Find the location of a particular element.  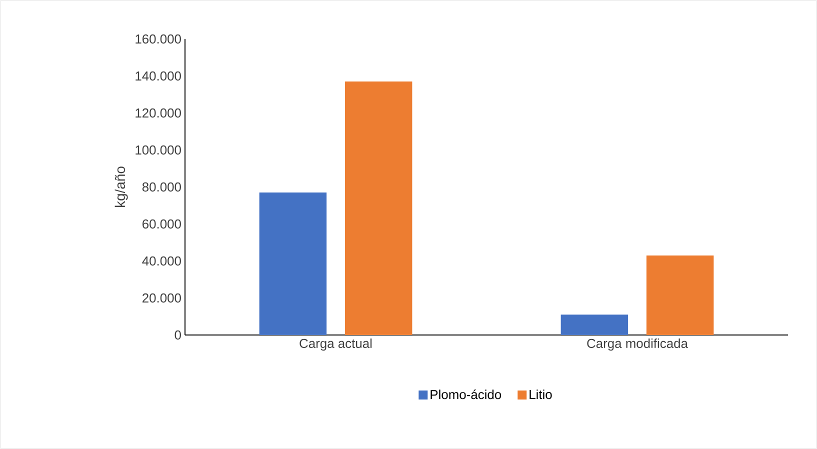

y-axis-title: kg/año is located at coordinates (121, 186).